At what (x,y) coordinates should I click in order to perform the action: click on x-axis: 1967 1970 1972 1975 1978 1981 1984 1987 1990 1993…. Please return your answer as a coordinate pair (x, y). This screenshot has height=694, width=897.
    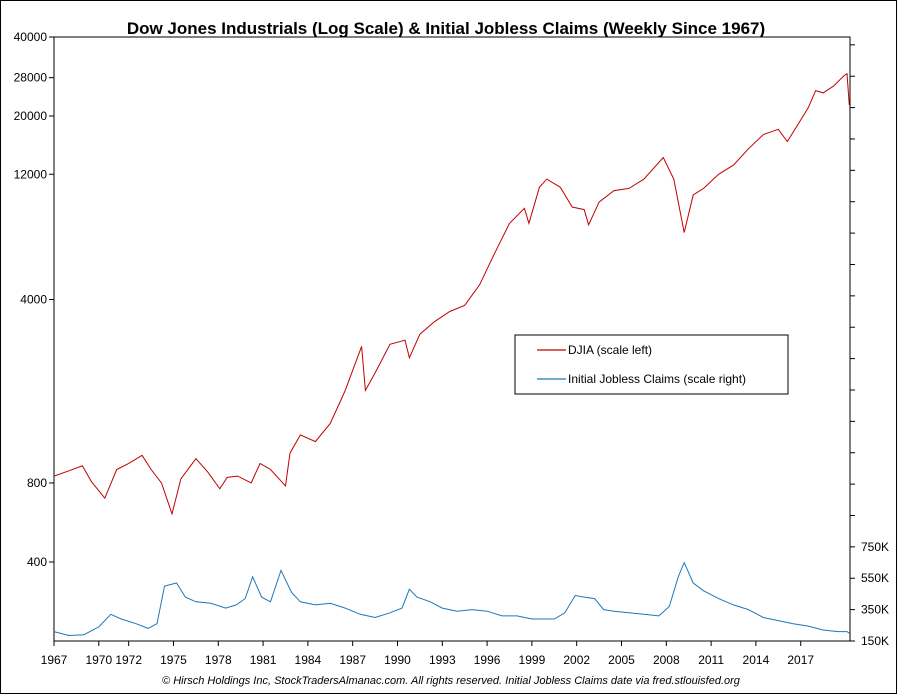
    Looking at the image, I should click on (427, 654).